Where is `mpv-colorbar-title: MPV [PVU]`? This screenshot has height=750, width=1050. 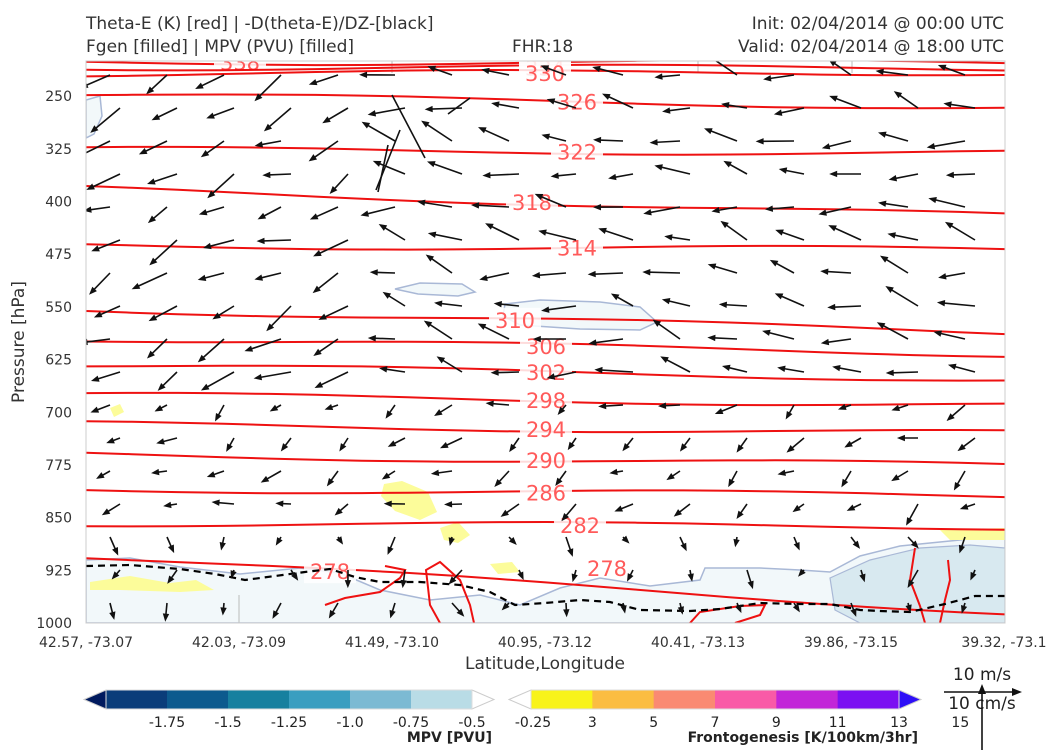
mpv-colorbar-title: MPV [PVU] is located at coordinates (449, 738).